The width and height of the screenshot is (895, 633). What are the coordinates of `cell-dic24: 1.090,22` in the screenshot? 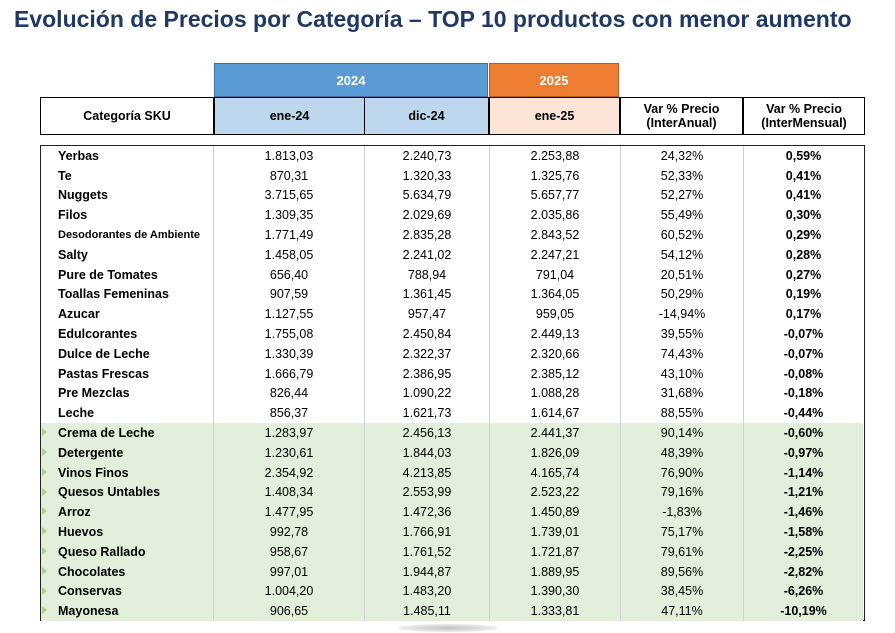 It's located at (427, 393).